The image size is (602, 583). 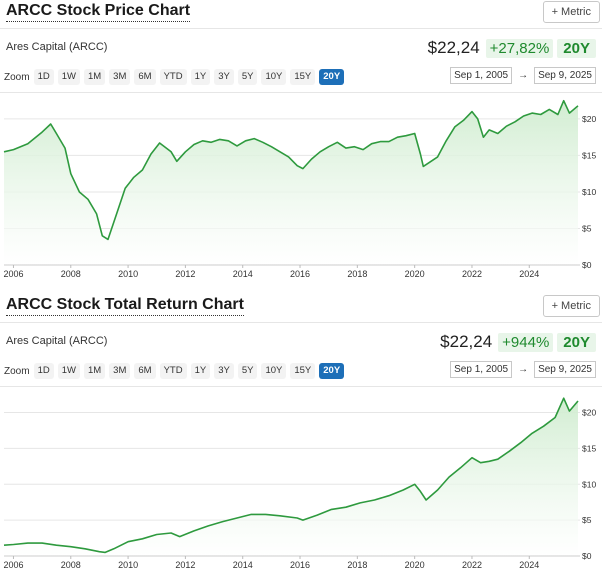 I want to click on percent-change: +27,82%, so click(x=519, y=48).